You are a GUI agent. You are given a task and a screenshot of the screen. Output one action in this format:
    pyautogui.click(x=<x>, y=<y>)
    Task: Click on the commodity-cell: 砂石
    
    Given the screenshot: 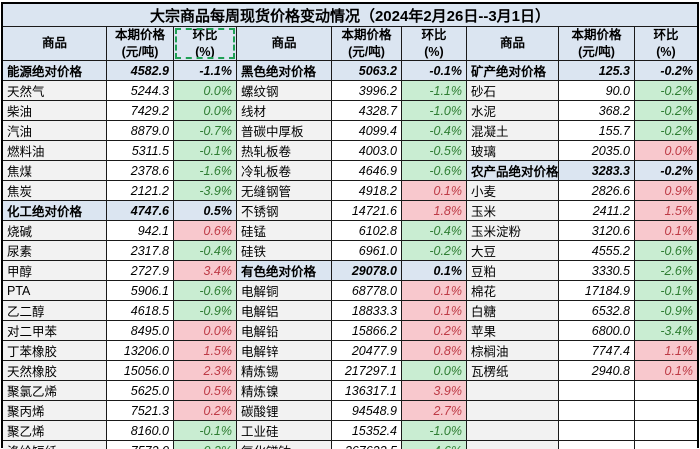 What is the action you would take?
    pyautogui.click(x=513, y=91)
    